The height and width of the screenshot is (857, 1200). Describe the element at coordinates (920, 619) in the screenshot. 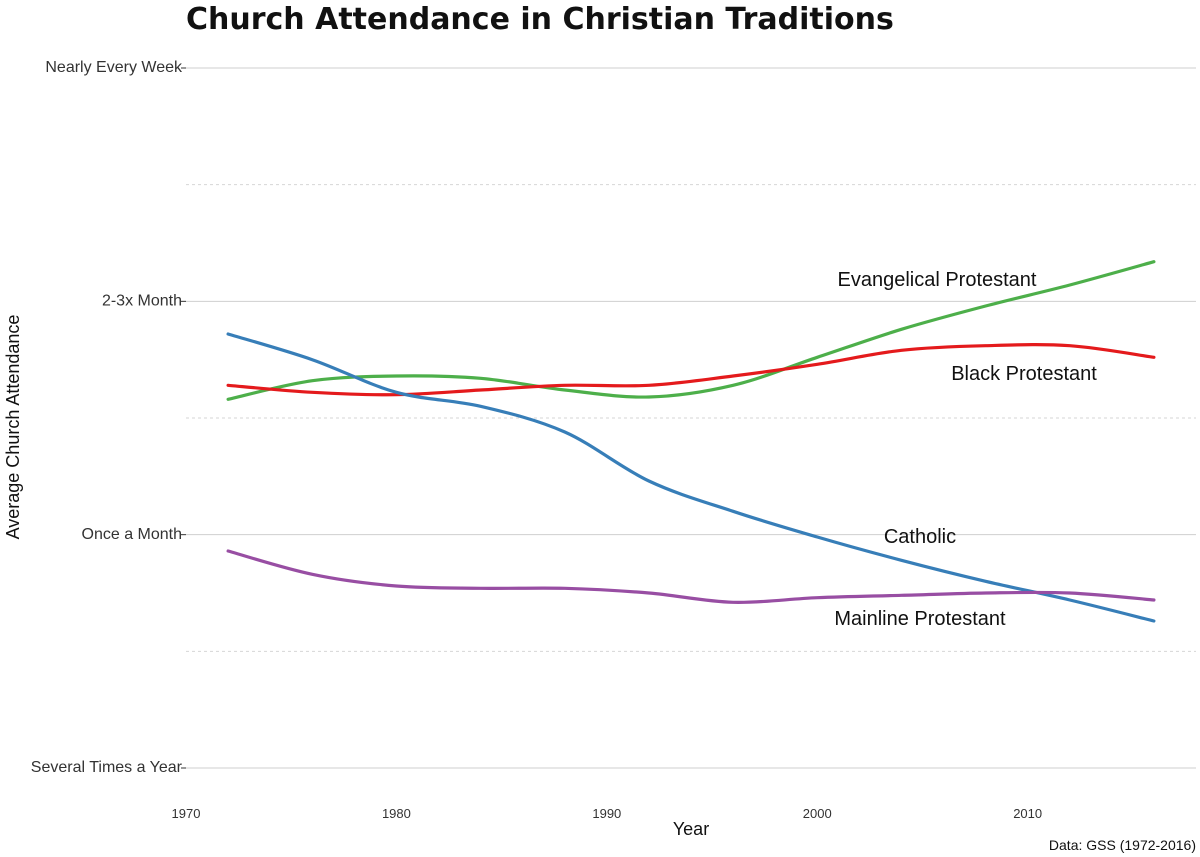

I see `series-label-mainline-protestant: Mainline Protestant` at that location.